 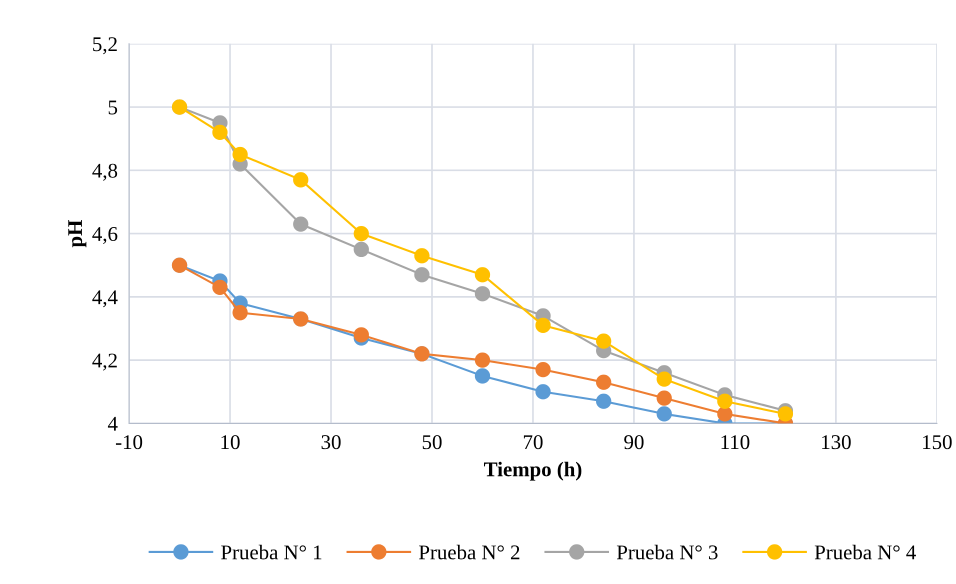 What do you see at coordinates (667, 552) in the screenshot?
I see `legend-label: Prueba N° 3` at bounding box center [667, 552].